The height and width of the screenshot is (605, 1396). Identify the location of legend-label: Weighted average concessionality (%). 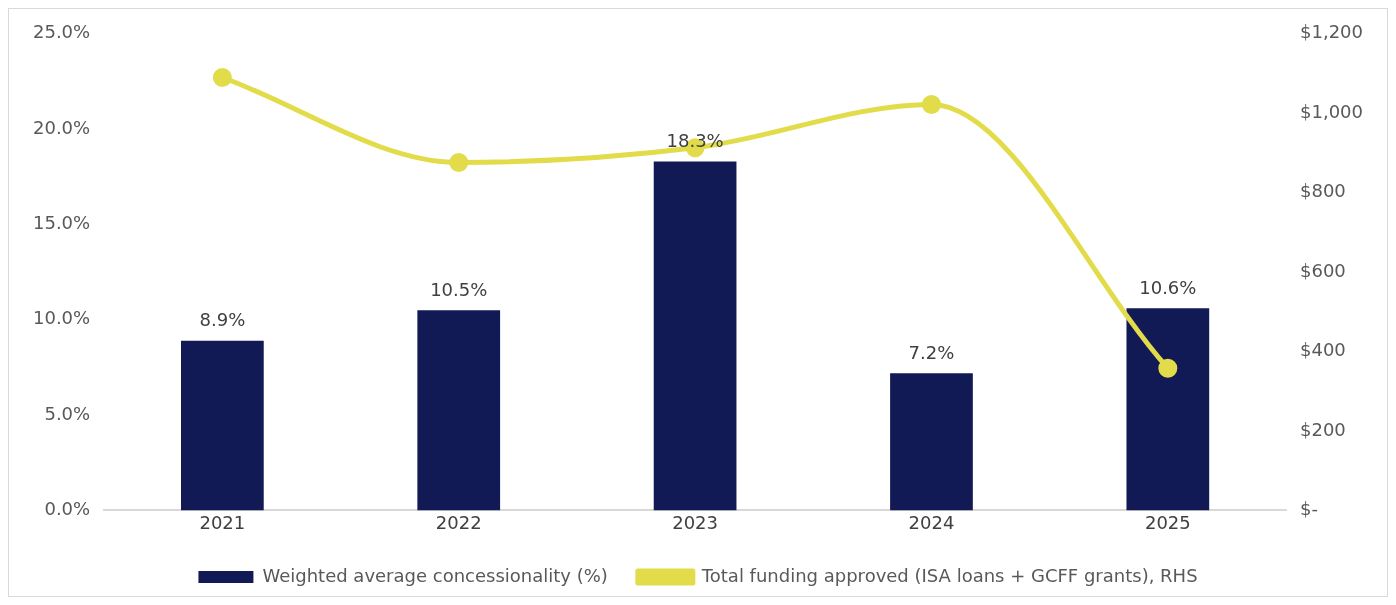
(435, 575).